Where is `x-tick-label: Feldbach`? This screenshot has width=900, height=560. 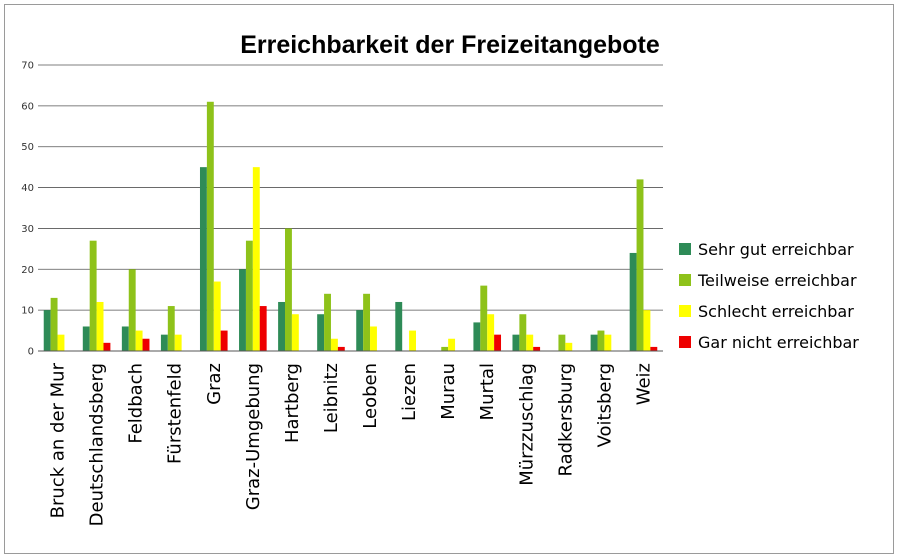
x-tick-label: Feldbach is located at coordinates (136, 403).